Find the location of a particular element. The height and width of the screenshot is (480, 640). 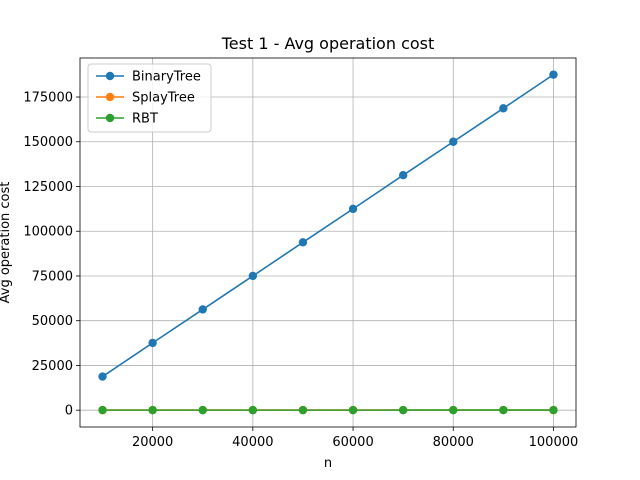

legend: BinaryTree SplayTree RBT is located at coordinates (149, 98).